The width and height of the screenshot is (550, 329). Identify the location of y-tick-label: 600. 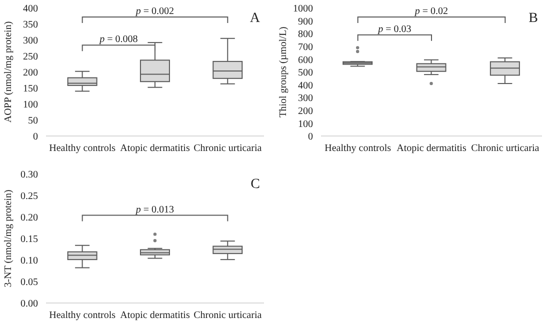
(305, 60).